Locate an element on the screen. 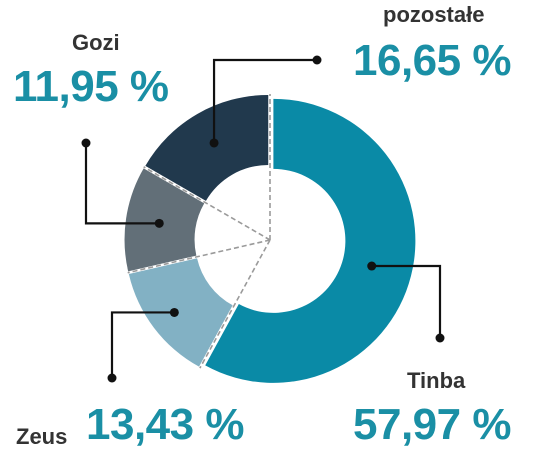  leader-line-pozostale is located at coordinates (264, 100).